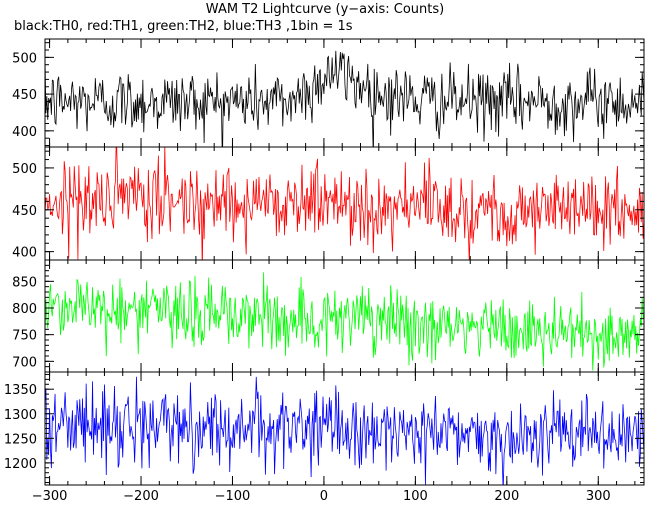 The width and height of the screenshot is (650, 505). What do you see at coordinates (598, 496) in the screenshot?
I see `x-tick-label: 300` at bounding box center [598, 496].